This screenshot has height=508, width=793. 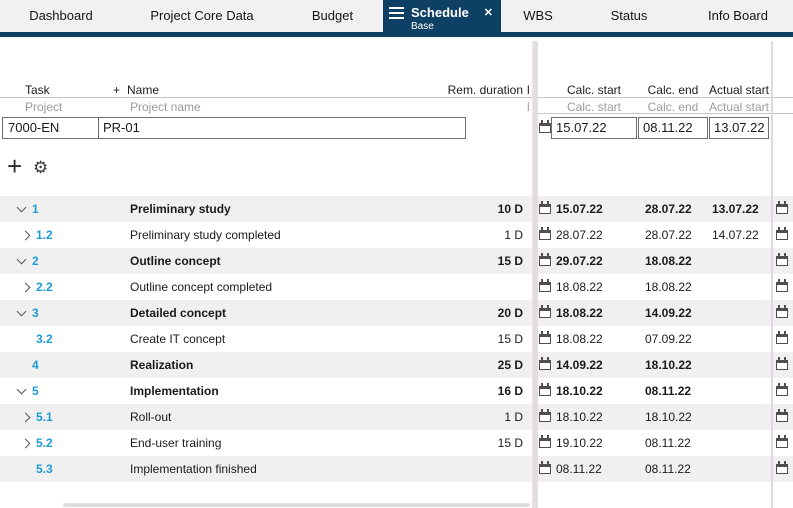 I want to click on task-wbs: 5.1, so click(x=44, y=417).